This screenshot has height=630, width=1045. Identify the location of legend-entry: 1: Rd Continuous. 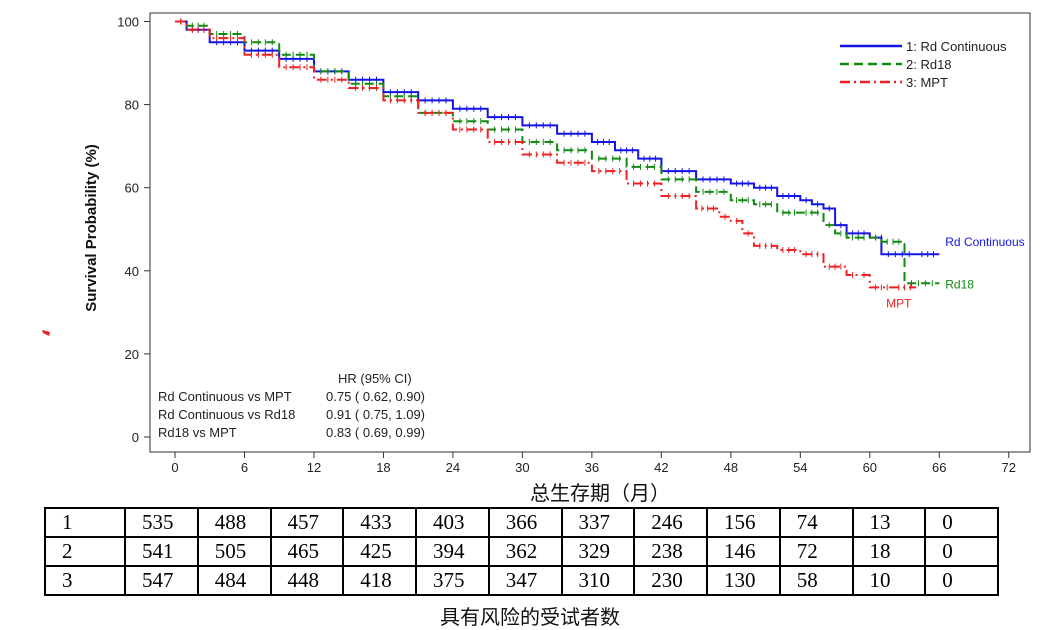
(956, 46).